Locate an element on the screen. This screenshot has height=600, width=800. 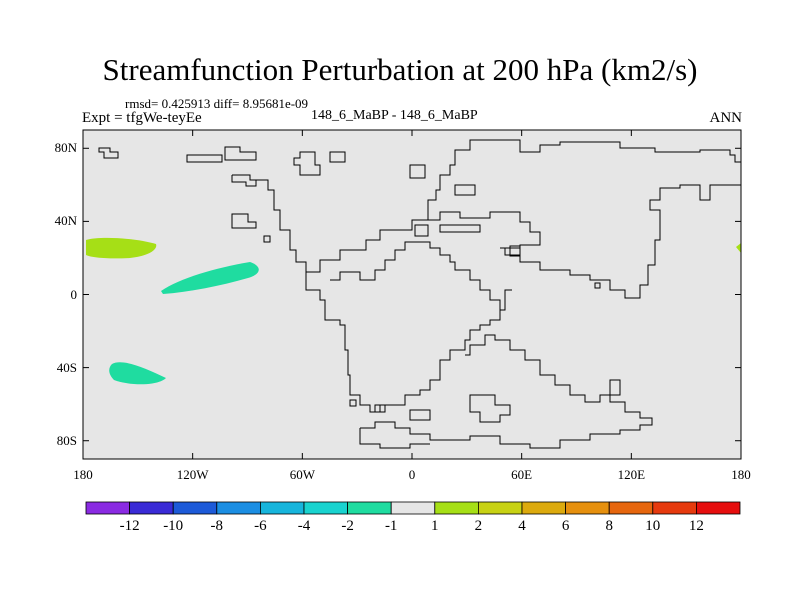
colorbar-label: -6 is located at coordinates (260, 526).